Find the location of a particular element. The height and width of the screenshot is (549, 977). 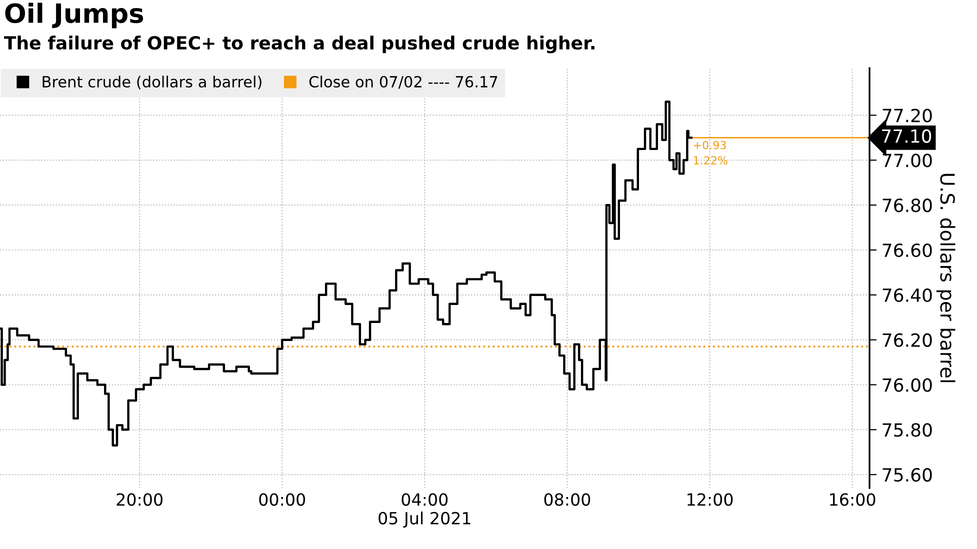

y-tick-label: 77.00 is located at coordinates (907, 161).